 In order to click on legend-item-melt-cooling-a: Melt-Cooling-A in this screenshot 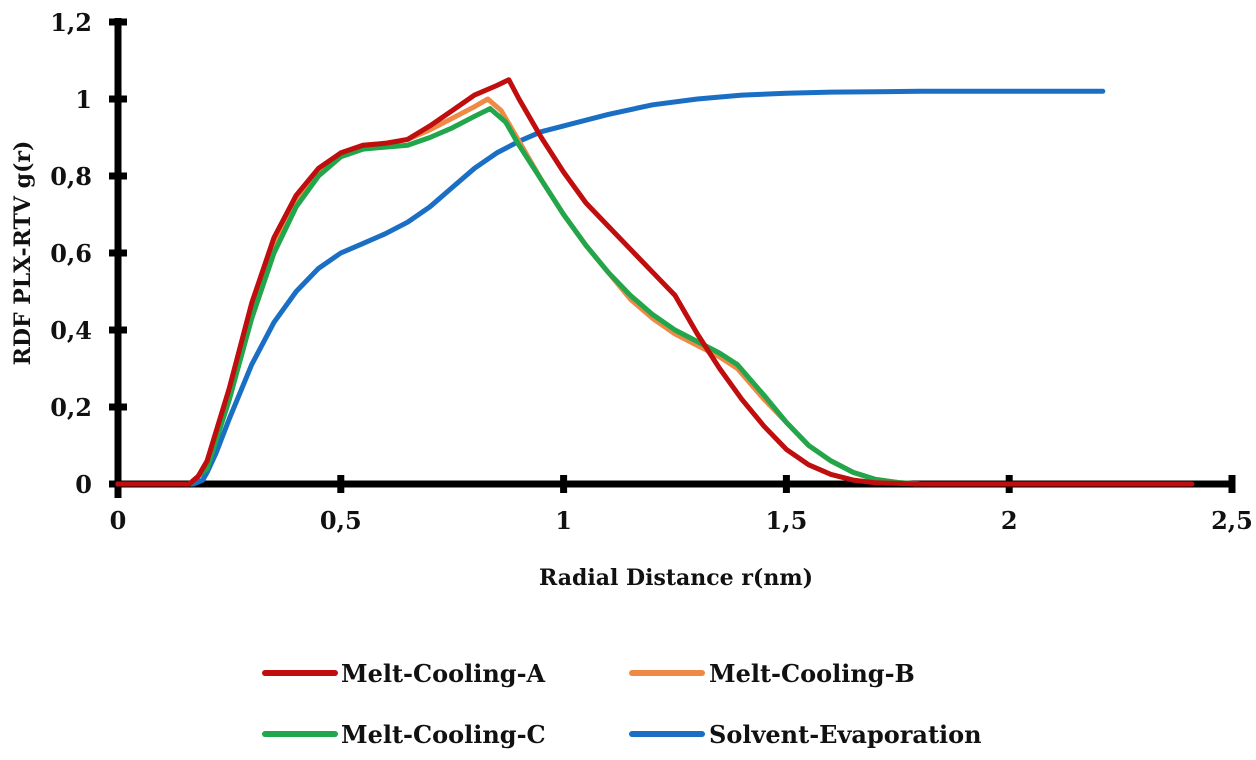, I will do `click(404, 673)`.